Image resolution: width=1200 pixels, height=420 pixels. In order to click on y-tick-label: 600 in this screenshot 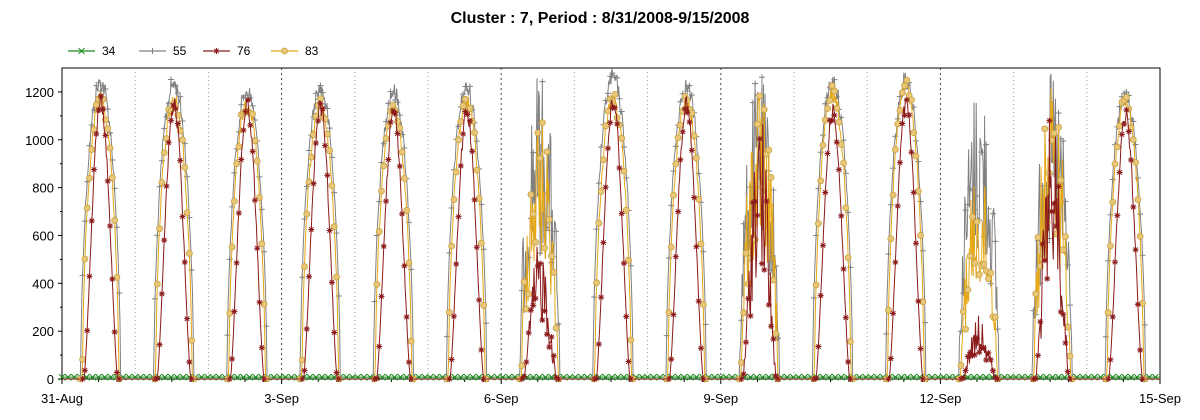, I will do `click(43, 235)`.